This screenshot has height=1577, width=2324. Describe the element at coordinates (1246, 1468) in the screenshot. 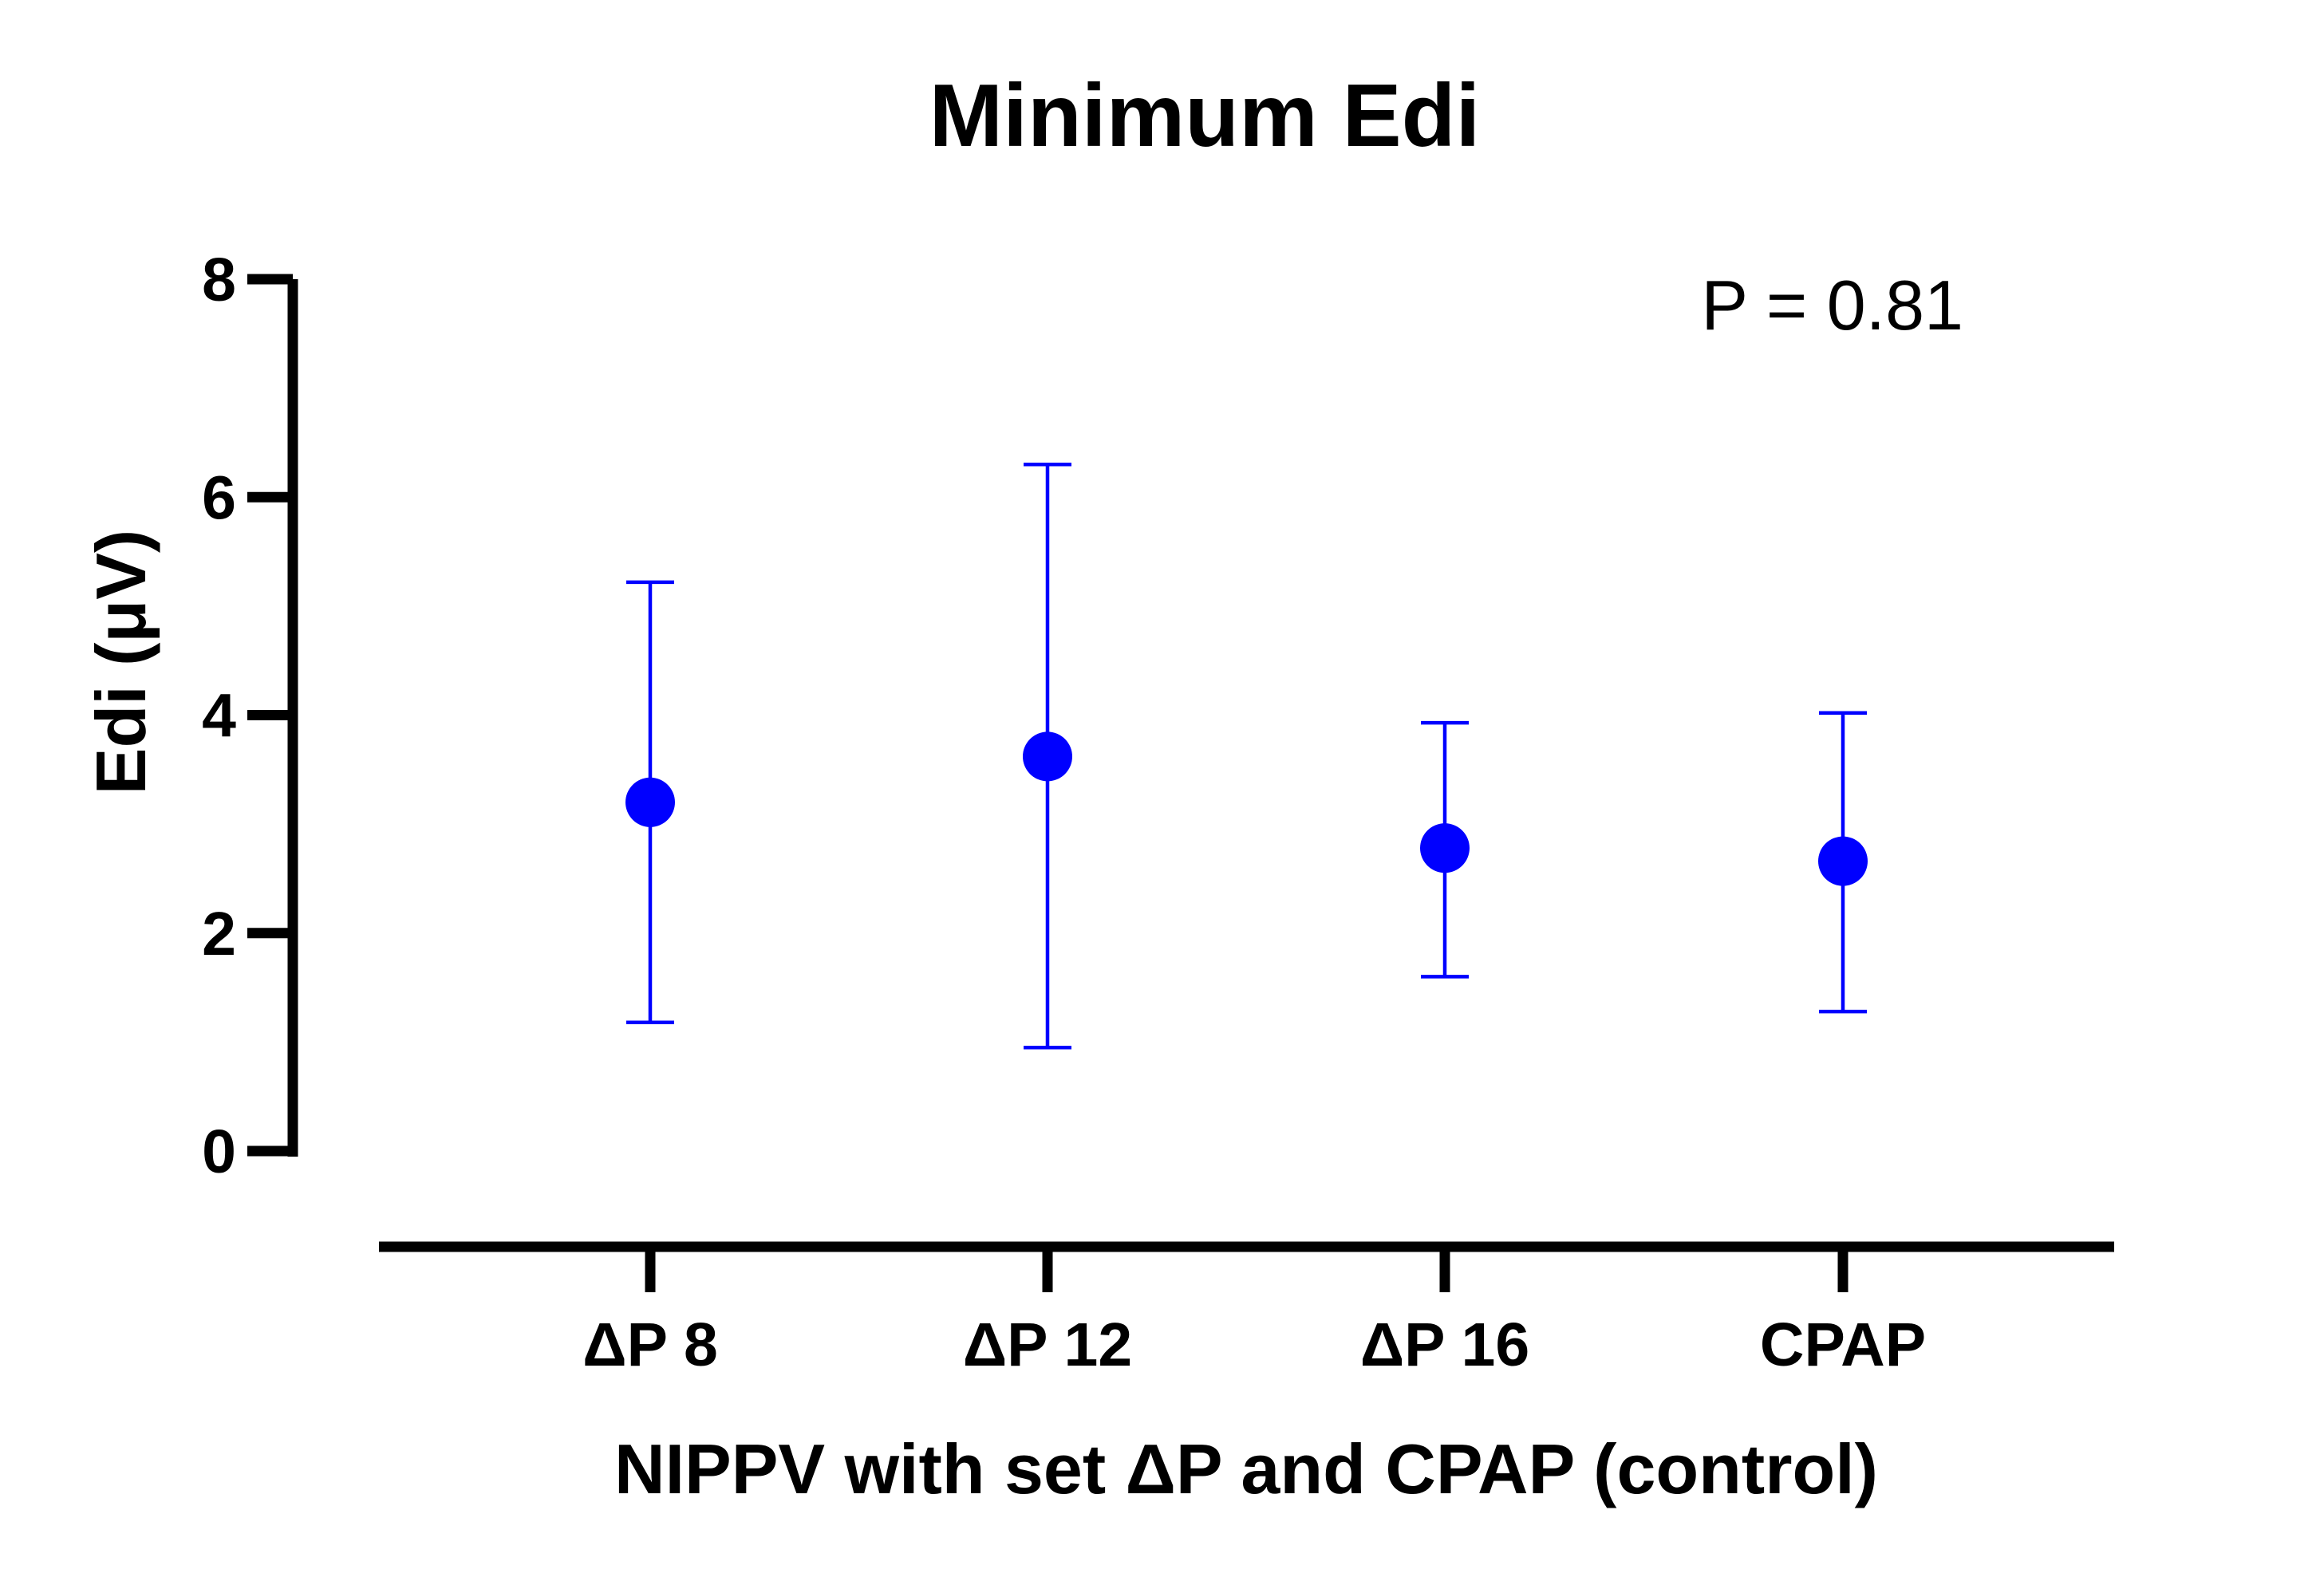

I see `x-axis-label: NIPPV with set ΔP and CPAP (control)` at that location.